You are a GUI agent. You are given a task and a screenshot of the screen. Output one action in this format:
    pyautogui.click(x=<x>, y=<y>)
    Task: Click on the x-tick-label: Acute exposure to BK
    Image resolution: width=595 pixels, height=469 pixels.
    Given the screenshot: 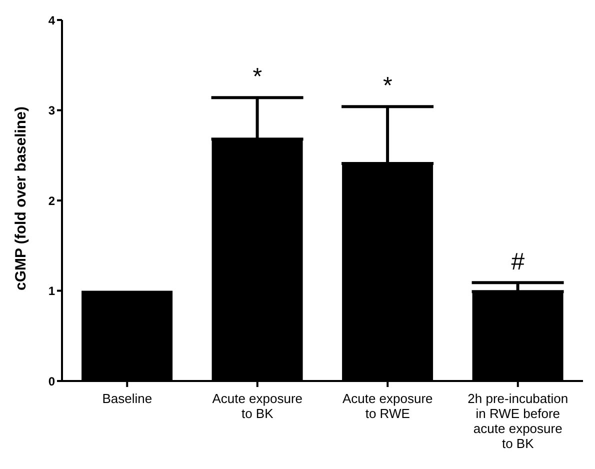 What is the action you would take?
    pyautogui.click(x=257, y=406)
    